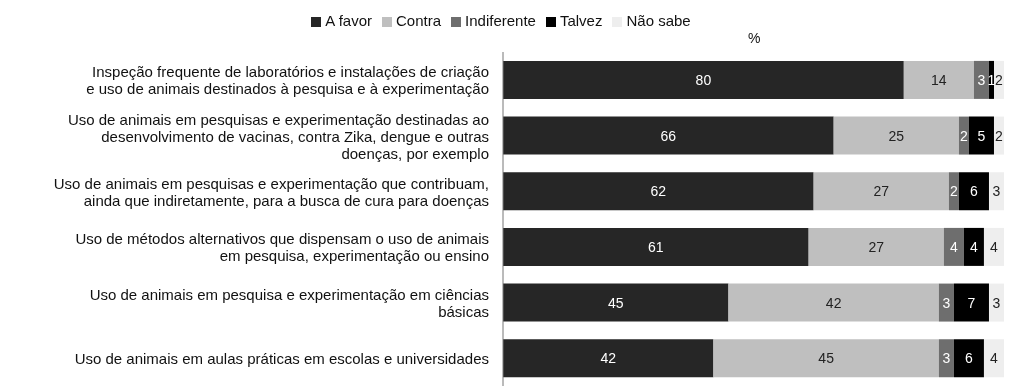 The width and height of the screenshot is (1024, 388). I want to click on legend-label: Contra, so click(419, 20).